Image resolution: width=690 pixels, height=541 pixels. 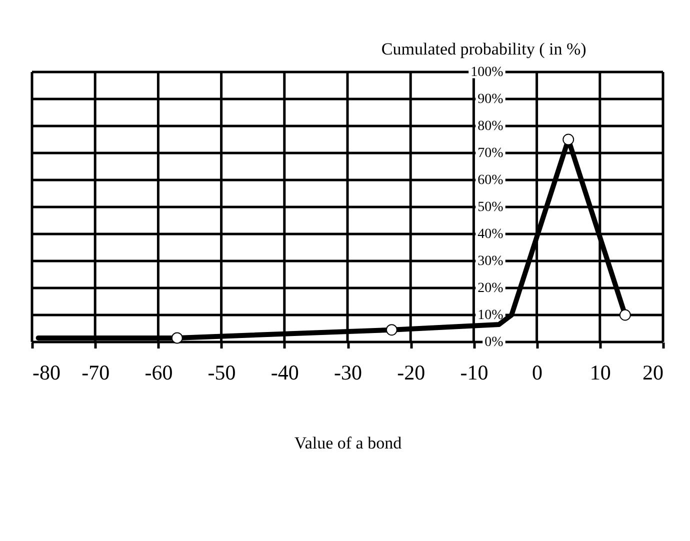 I want to click on y-tick-label: 70%, so click(x=491, y=153).